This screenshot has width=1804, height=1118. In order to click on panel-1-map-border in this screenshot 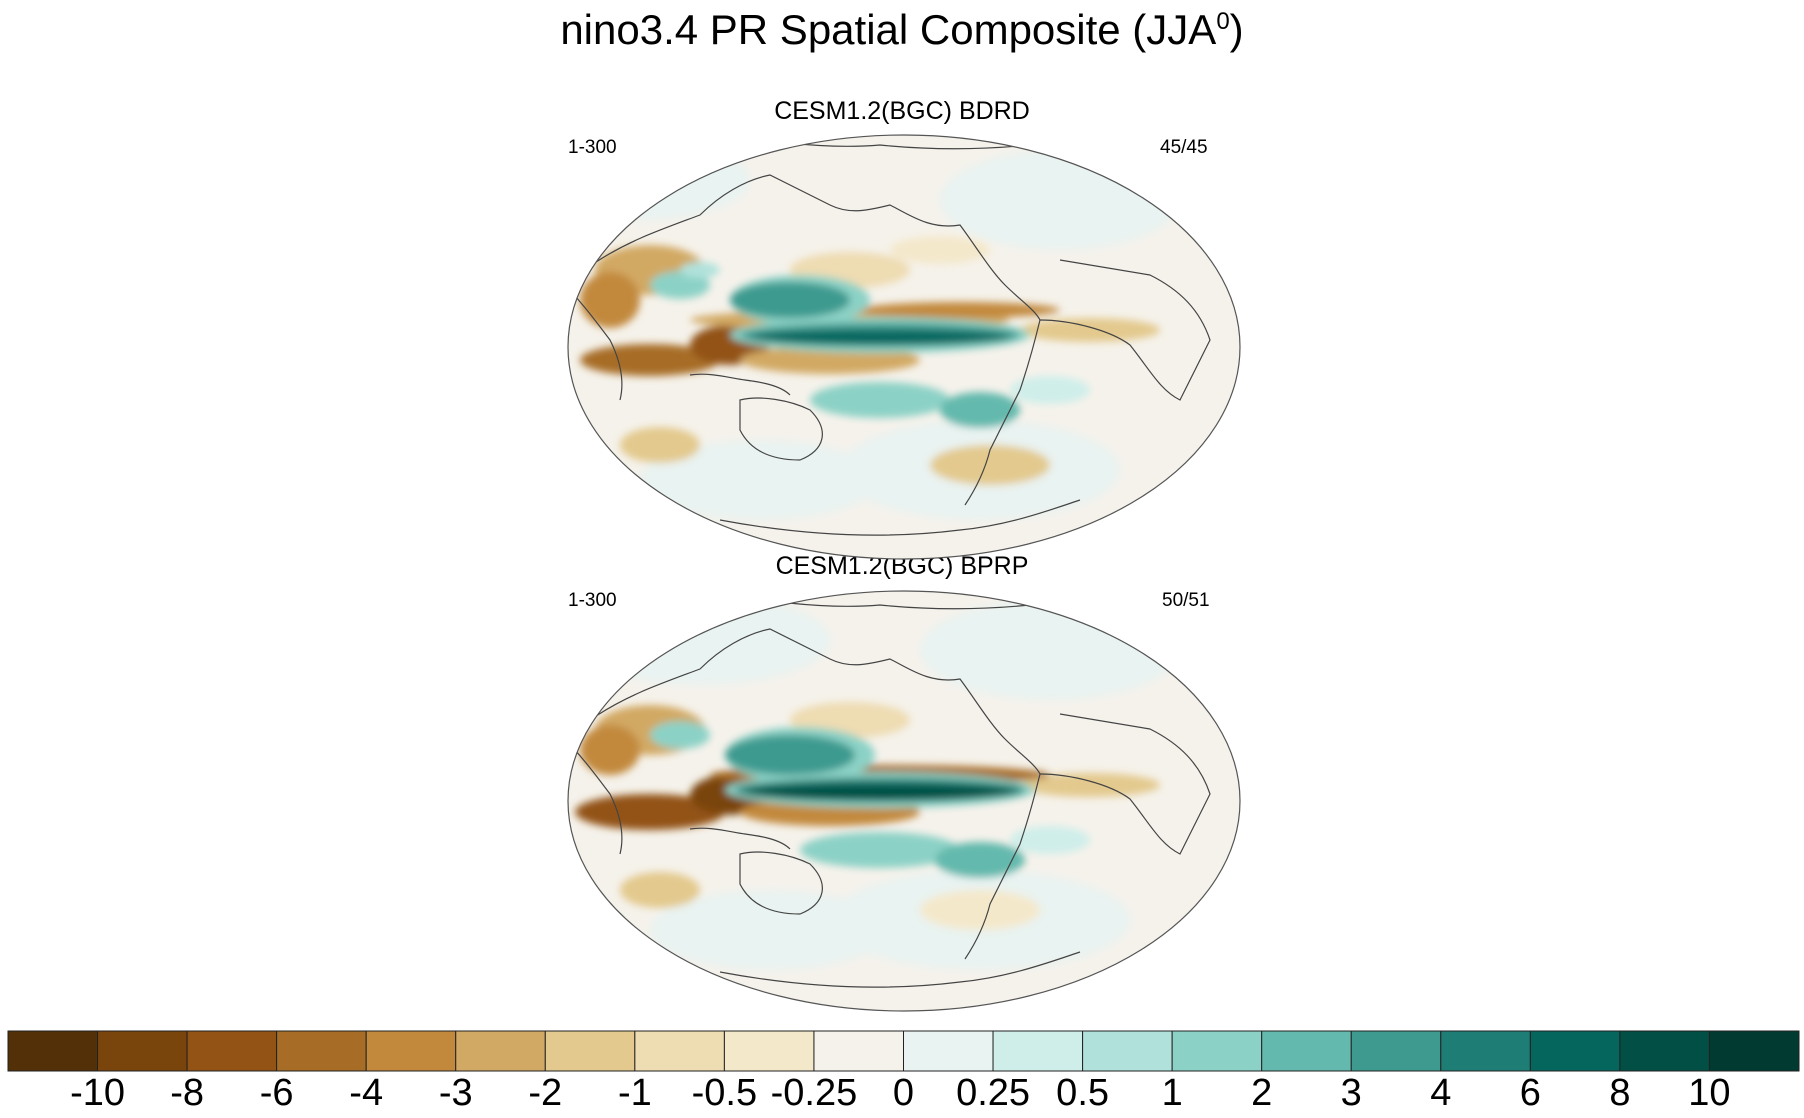, I will do `click(904, 347)`.